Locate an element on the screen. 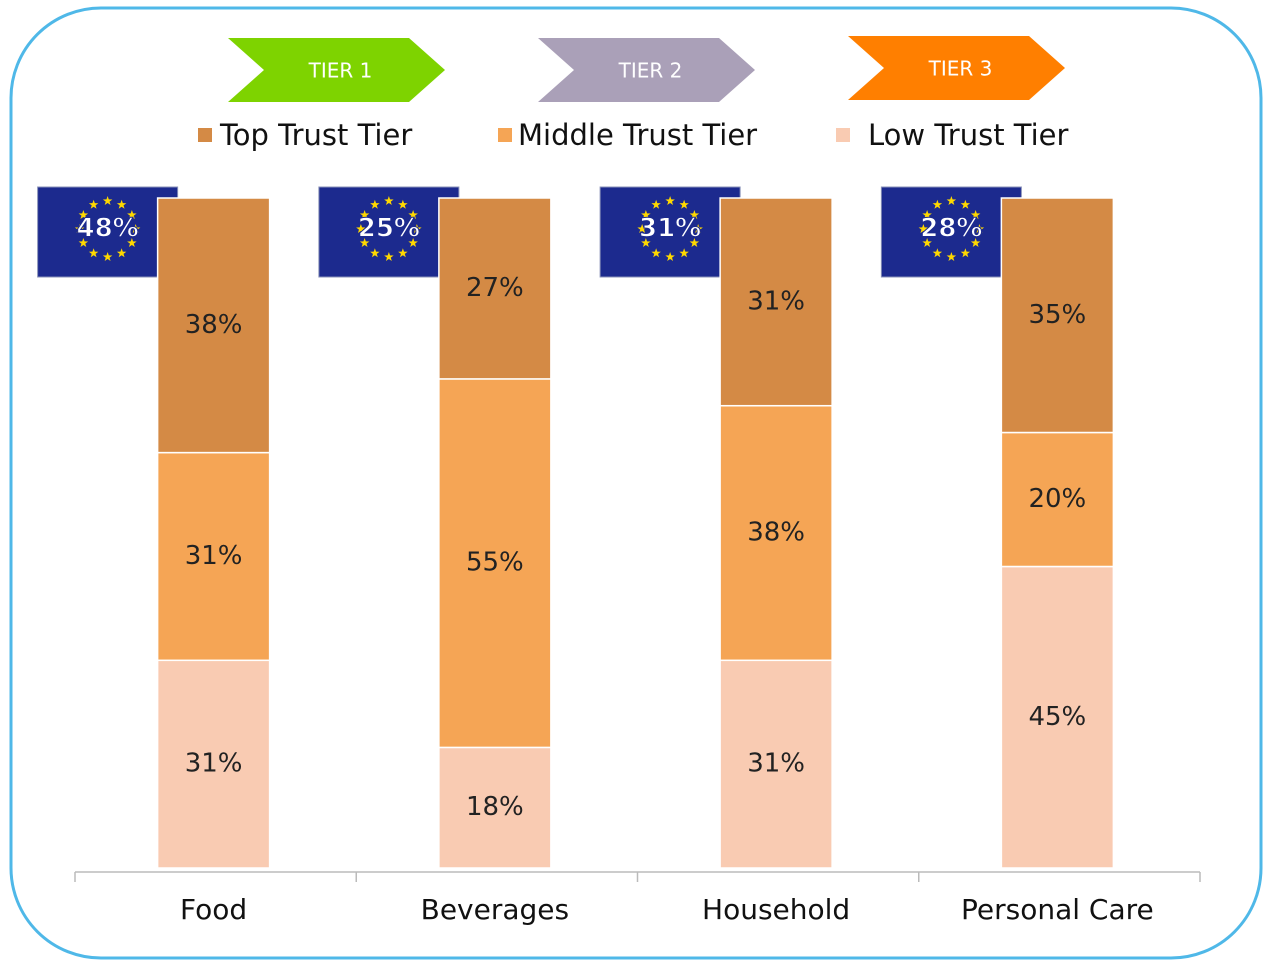 This screenshot has height=962, width=1263. data-label: 27% is located at coordinates (495, 288).